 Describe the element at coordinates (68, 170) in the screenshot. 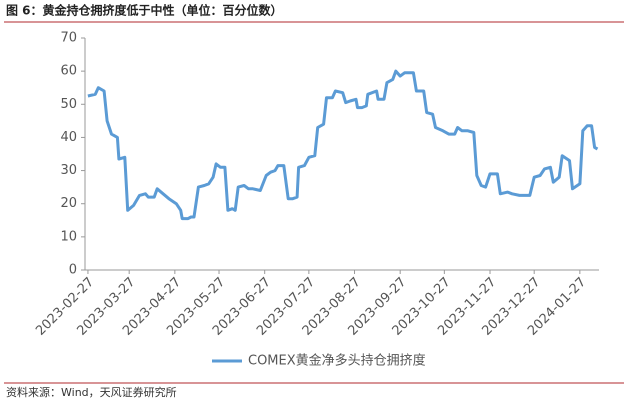

I see `y-tick-label: 30` at that location.